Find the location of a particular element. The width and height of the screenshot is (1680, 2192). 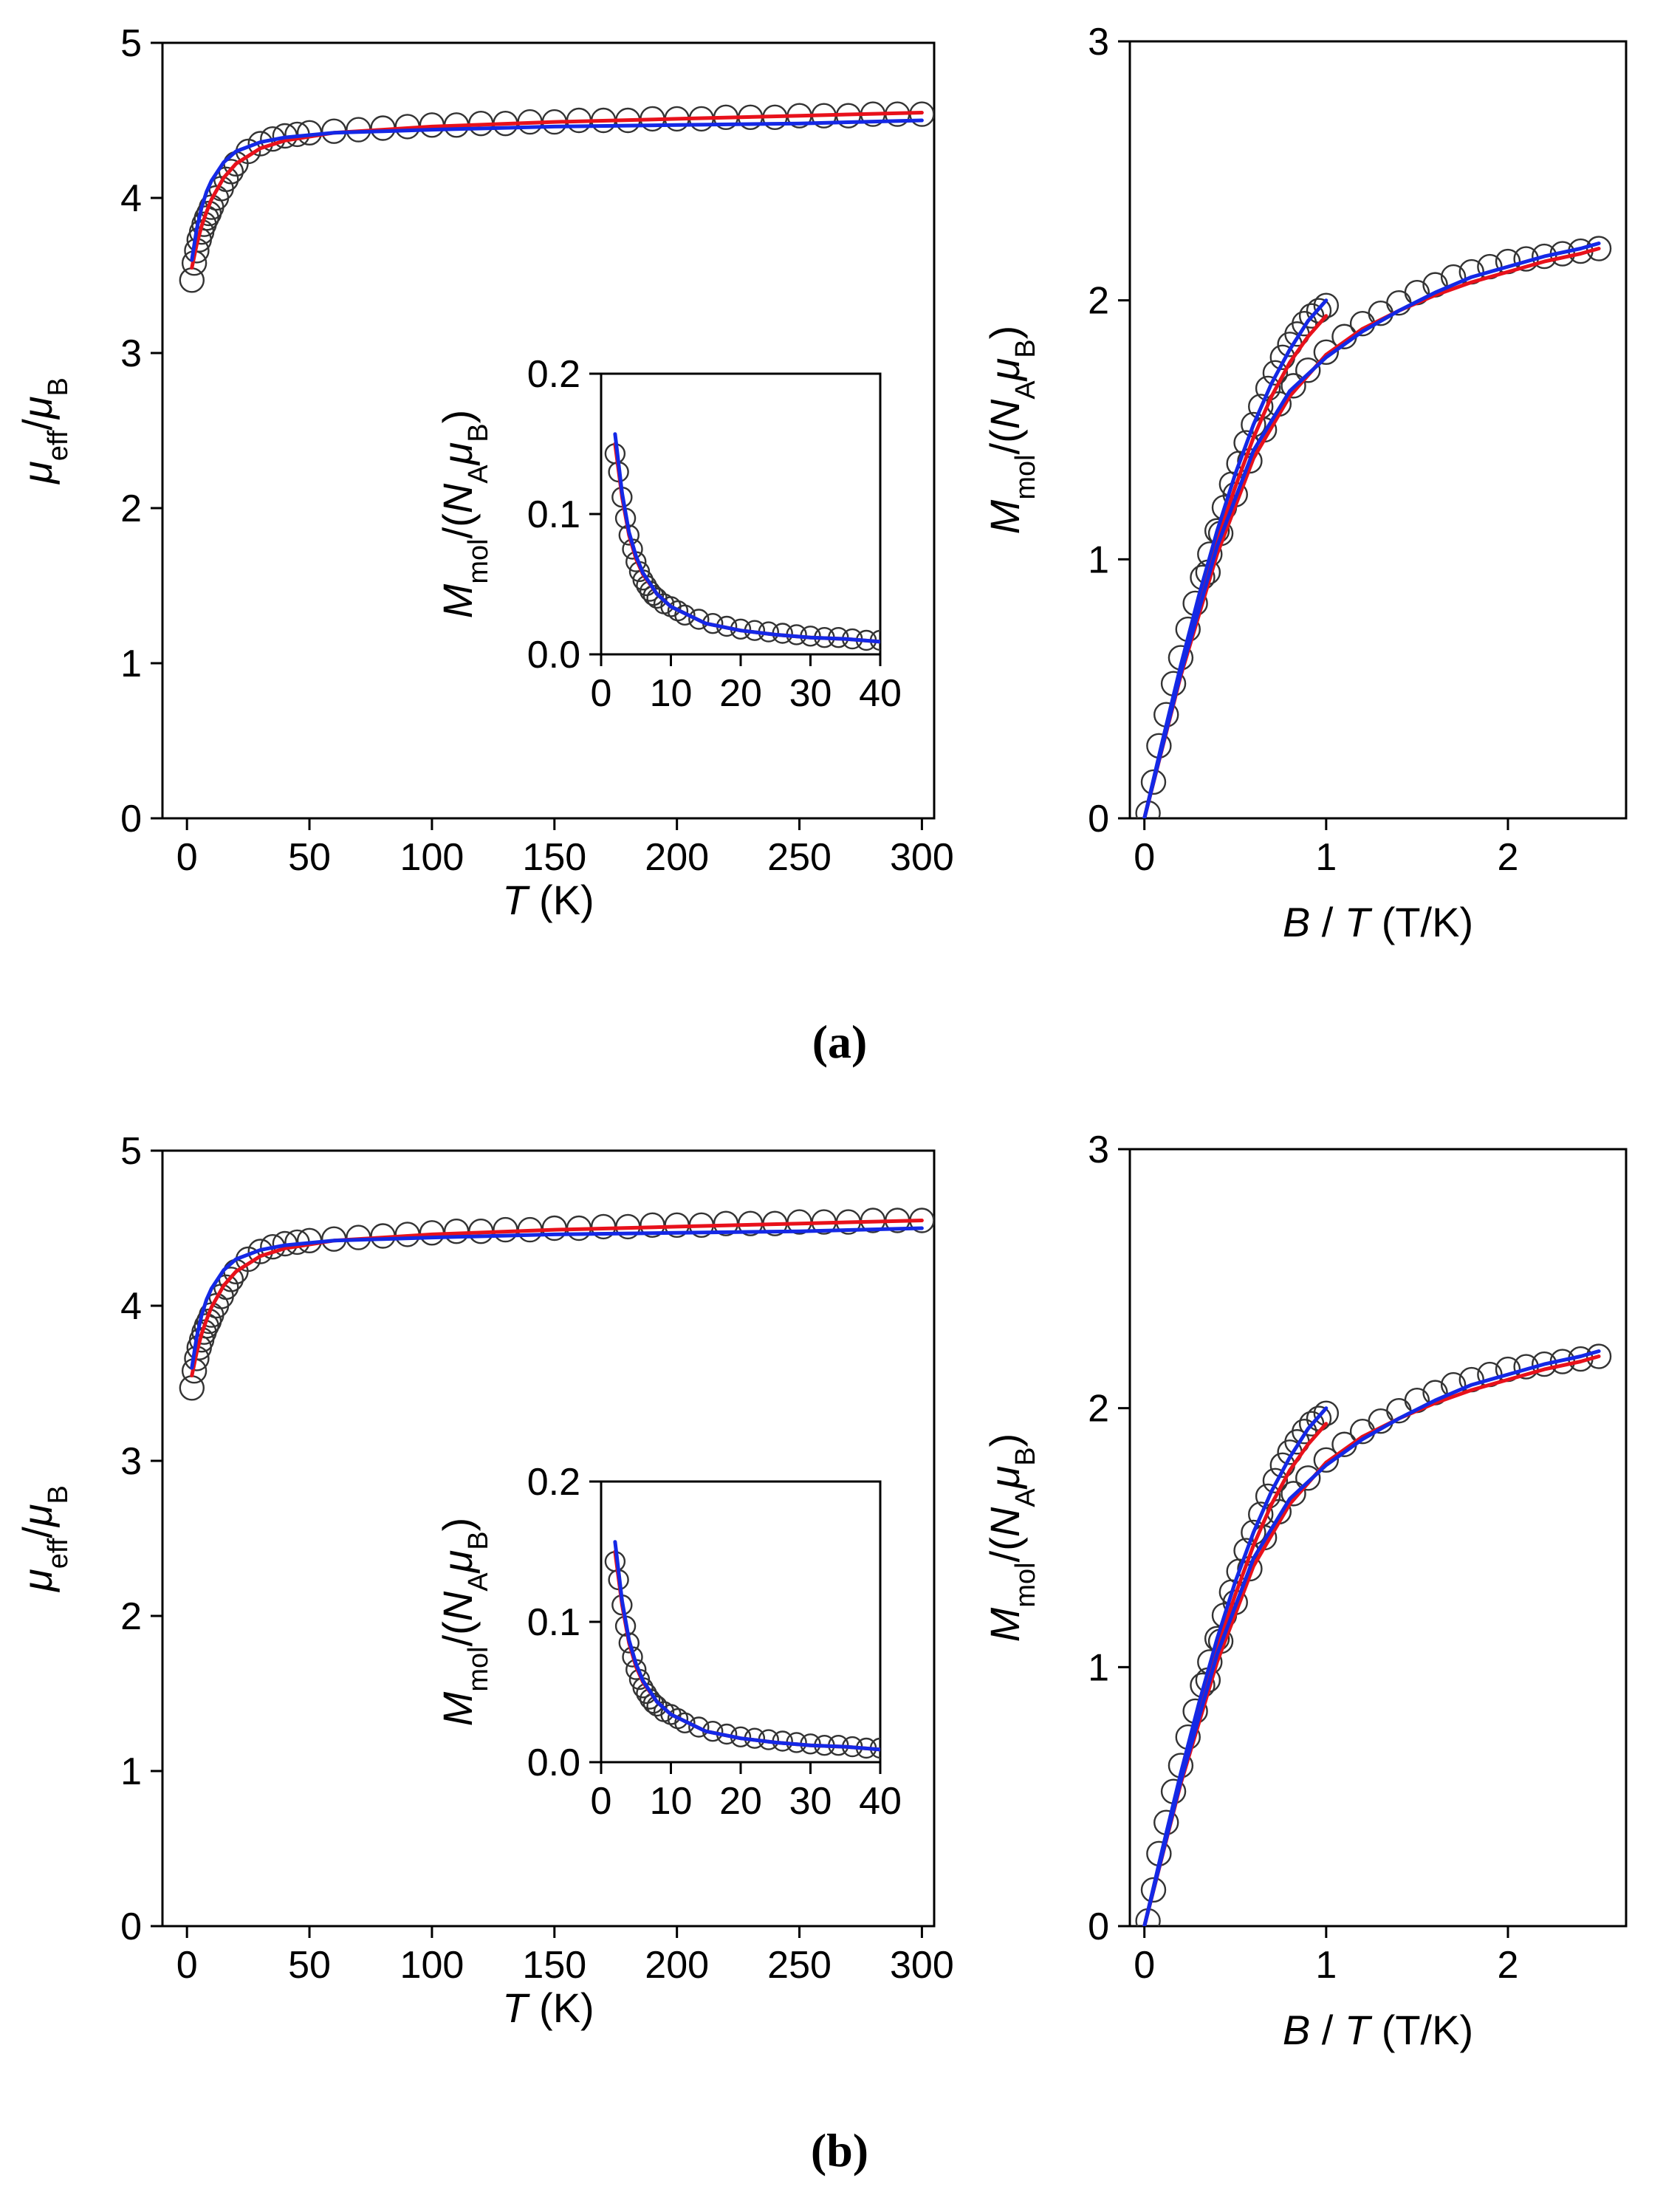

chart-b-inset: 0 10 20 30 40 0.0 0.1 0.2 Mmol/(NAμB) is located at coordinates (668, 1642).